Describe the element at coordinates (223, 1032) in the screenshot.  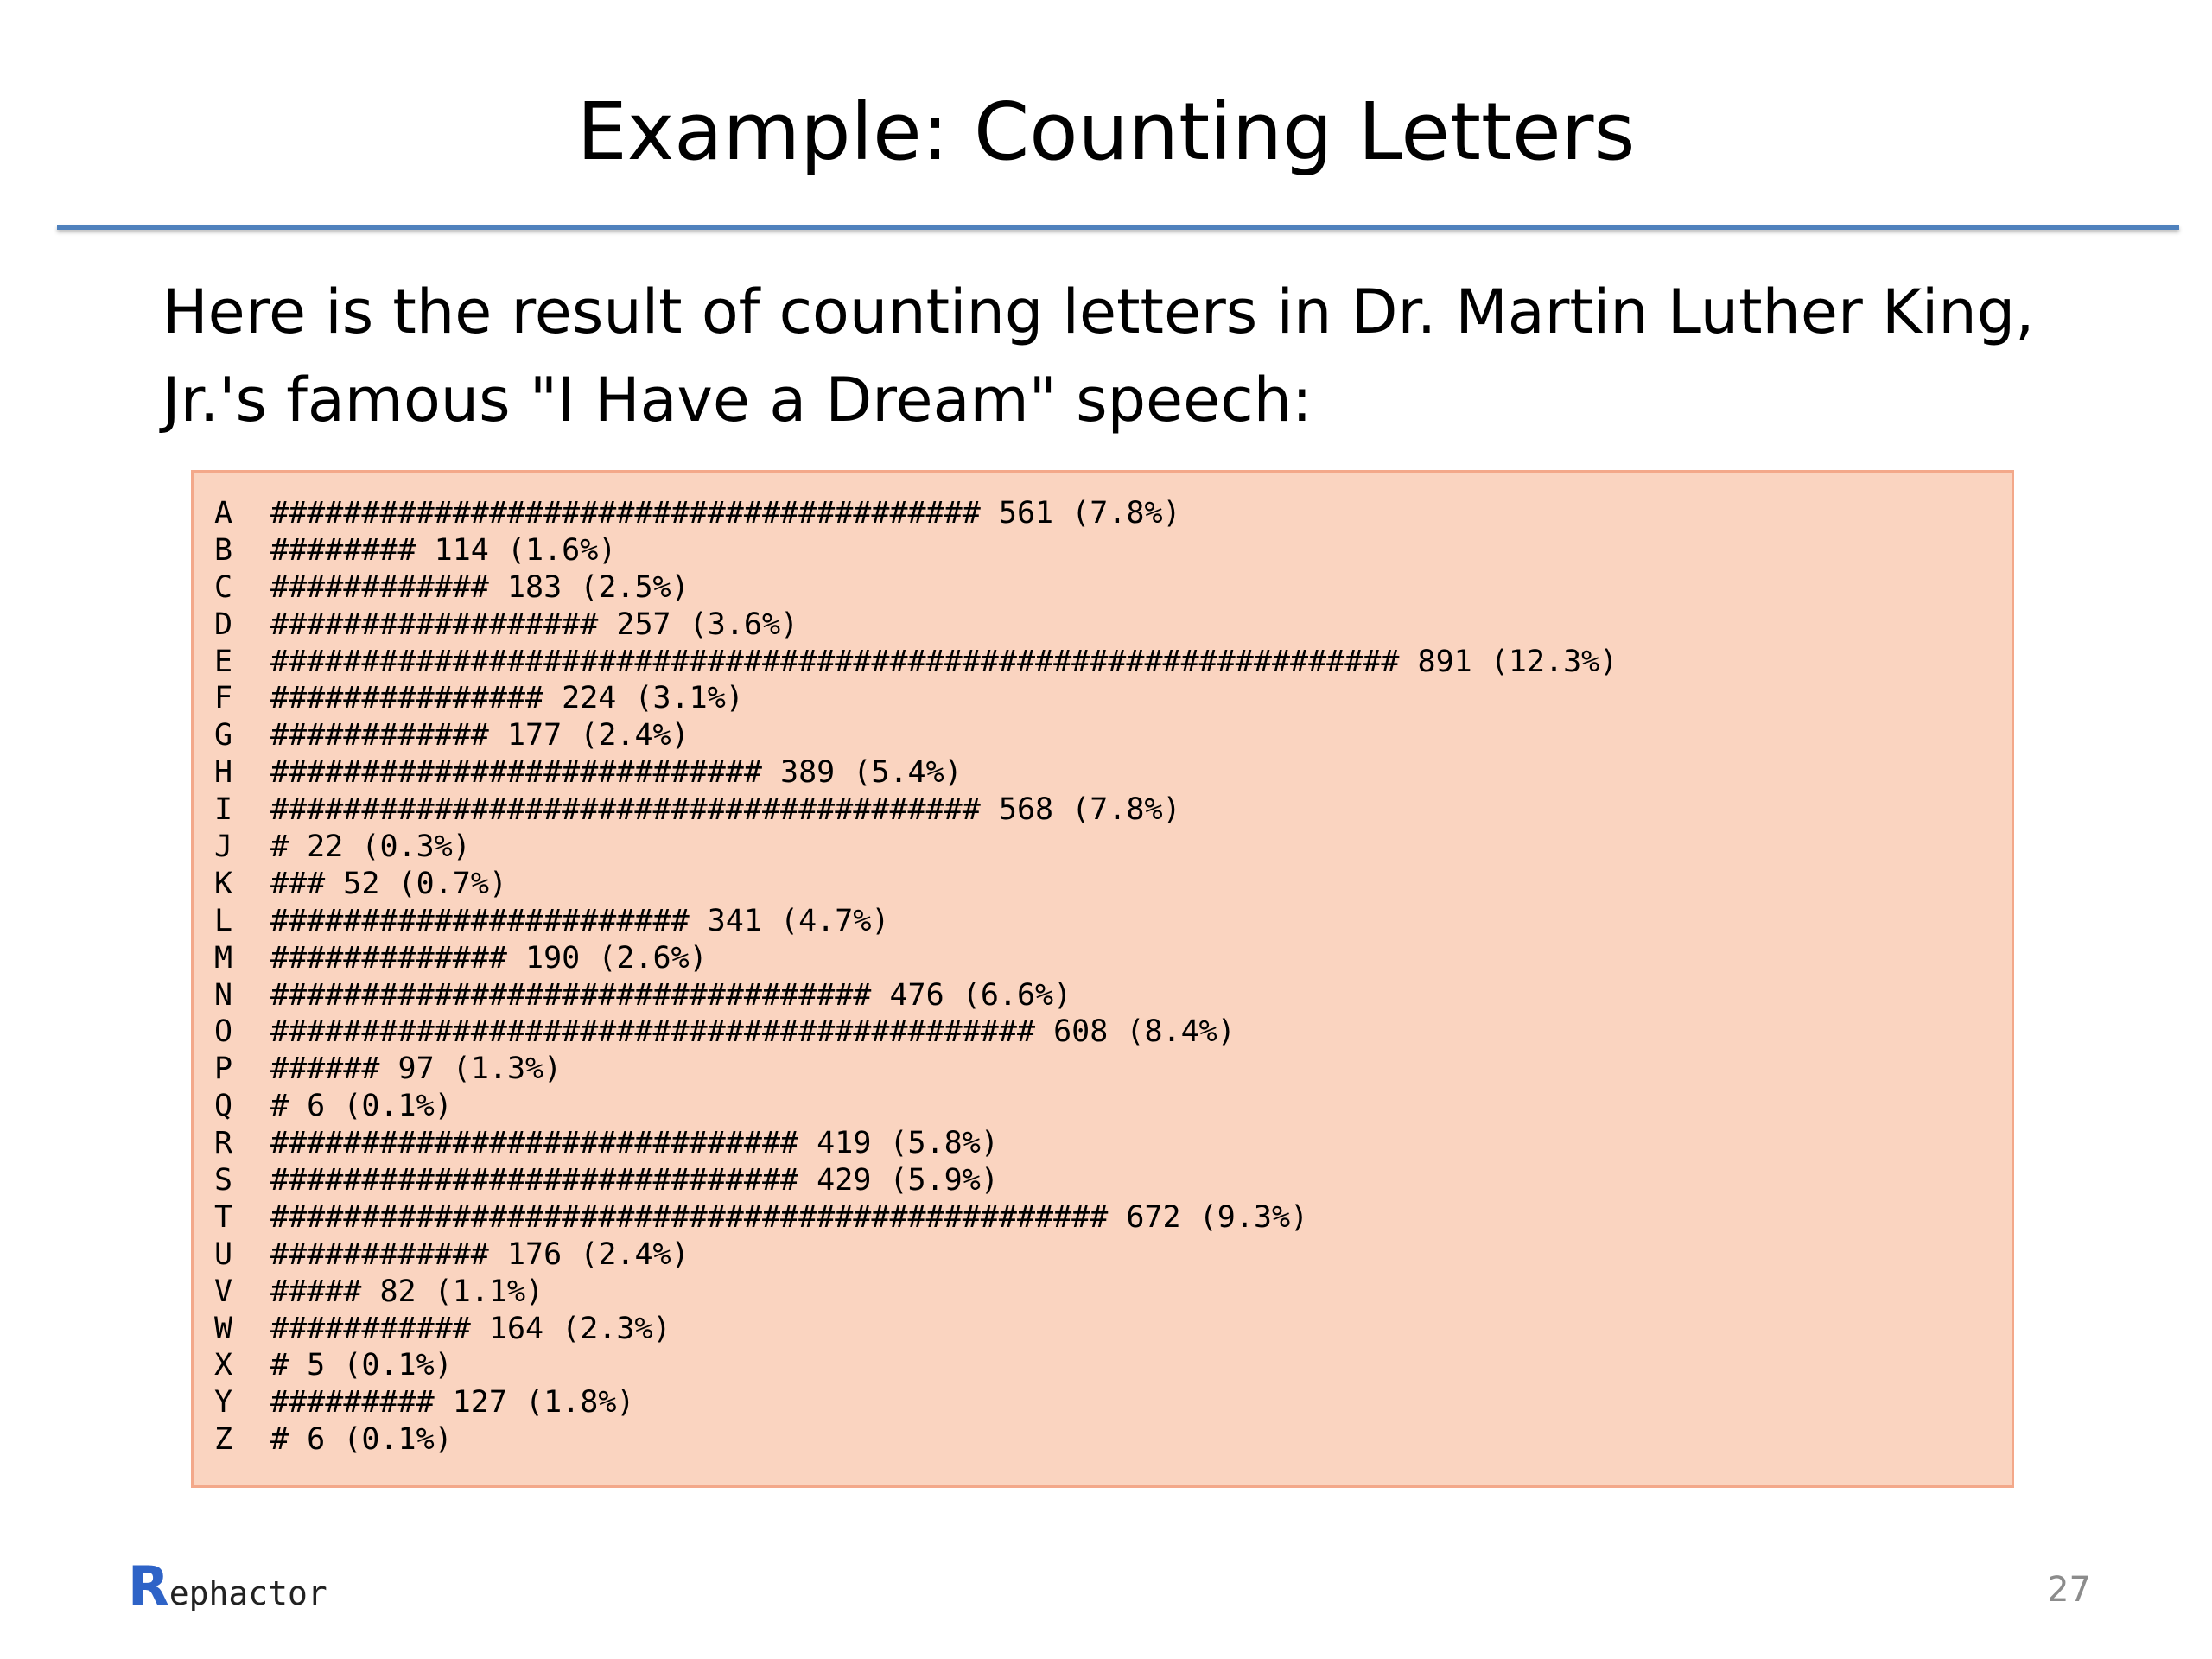
I see `histogram-letter: O` at that location.